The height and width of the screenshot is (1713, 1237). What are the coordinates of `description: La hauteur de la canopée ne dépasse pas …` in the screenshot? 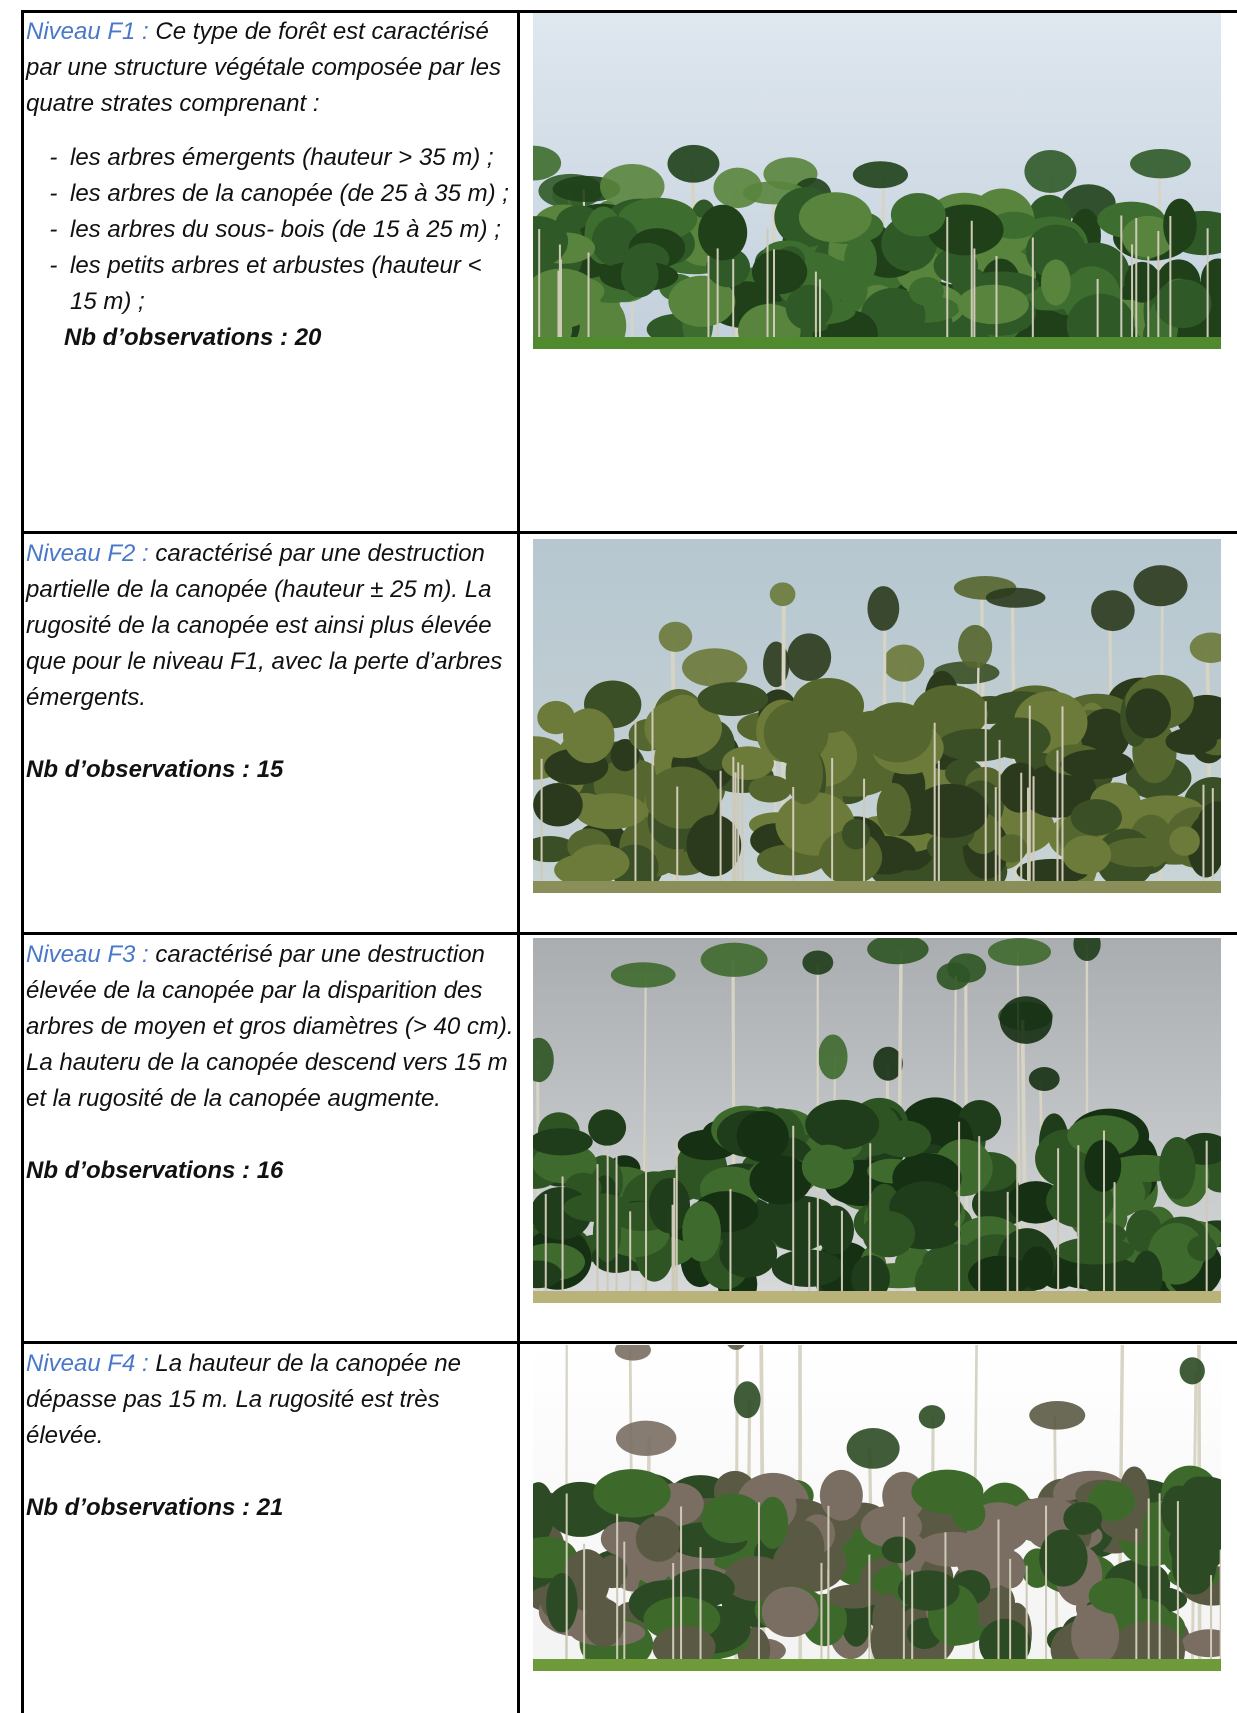 It's located at (243, 1399).